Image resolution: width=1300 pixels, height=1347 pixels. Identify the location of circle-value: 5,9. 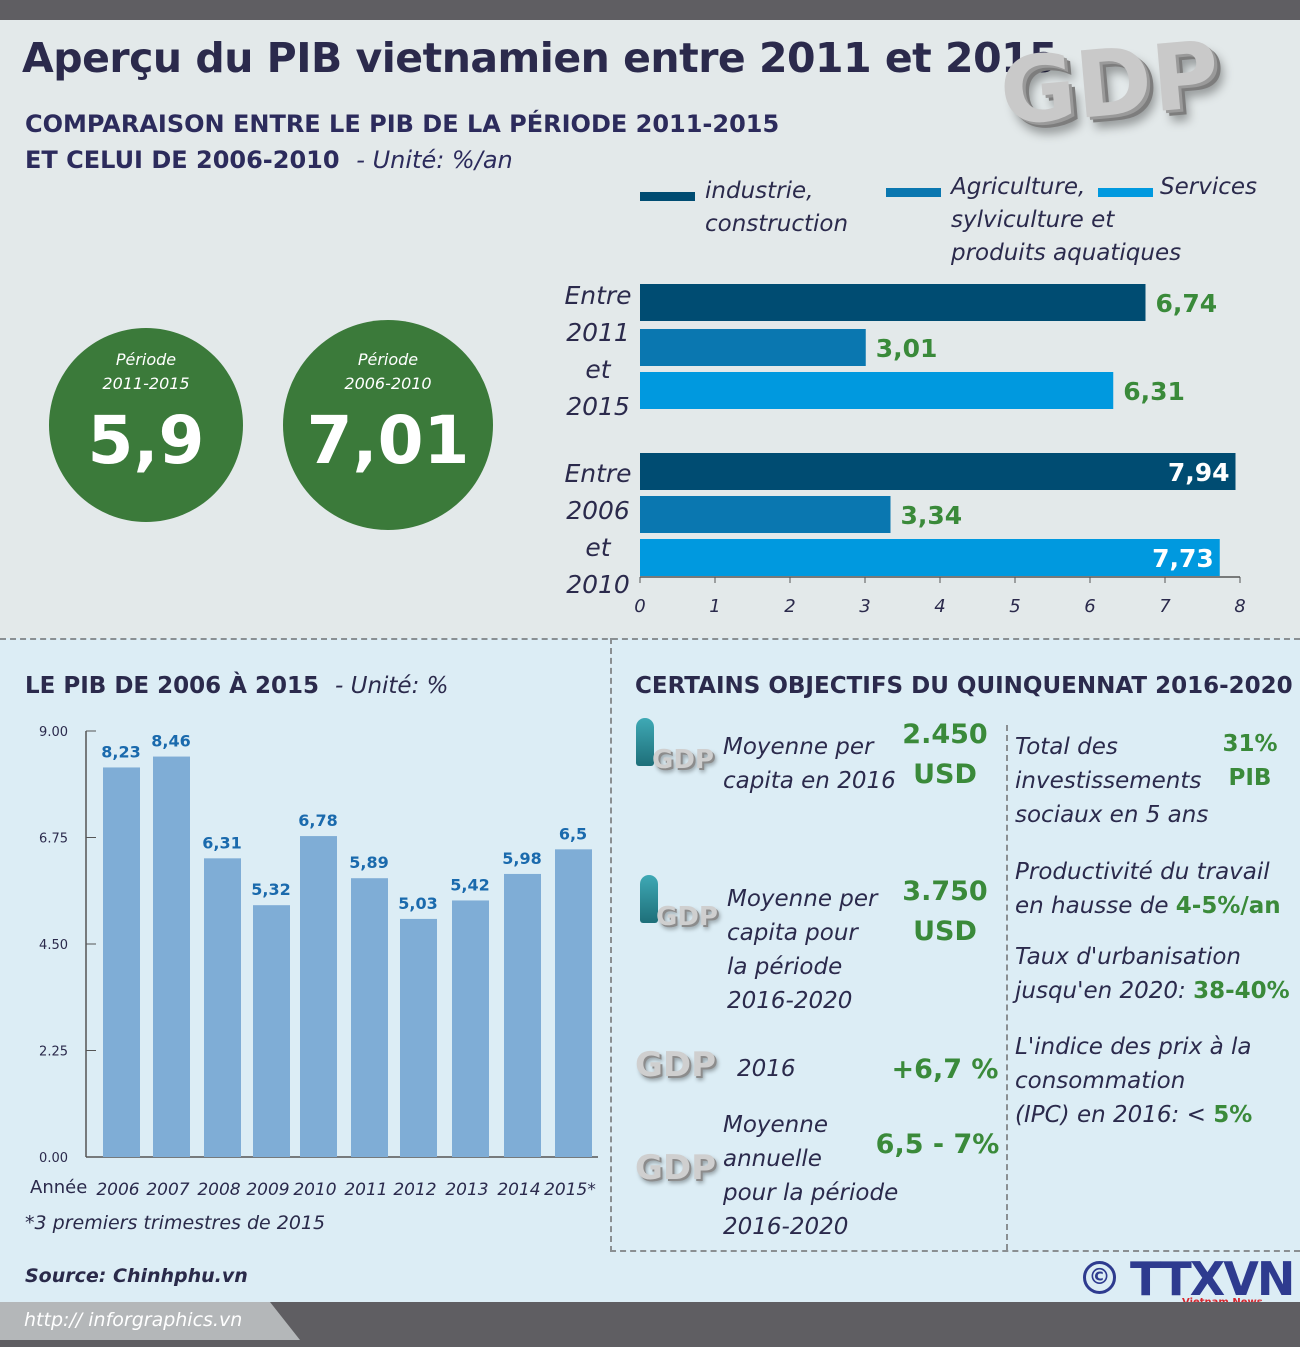
(146, 440).